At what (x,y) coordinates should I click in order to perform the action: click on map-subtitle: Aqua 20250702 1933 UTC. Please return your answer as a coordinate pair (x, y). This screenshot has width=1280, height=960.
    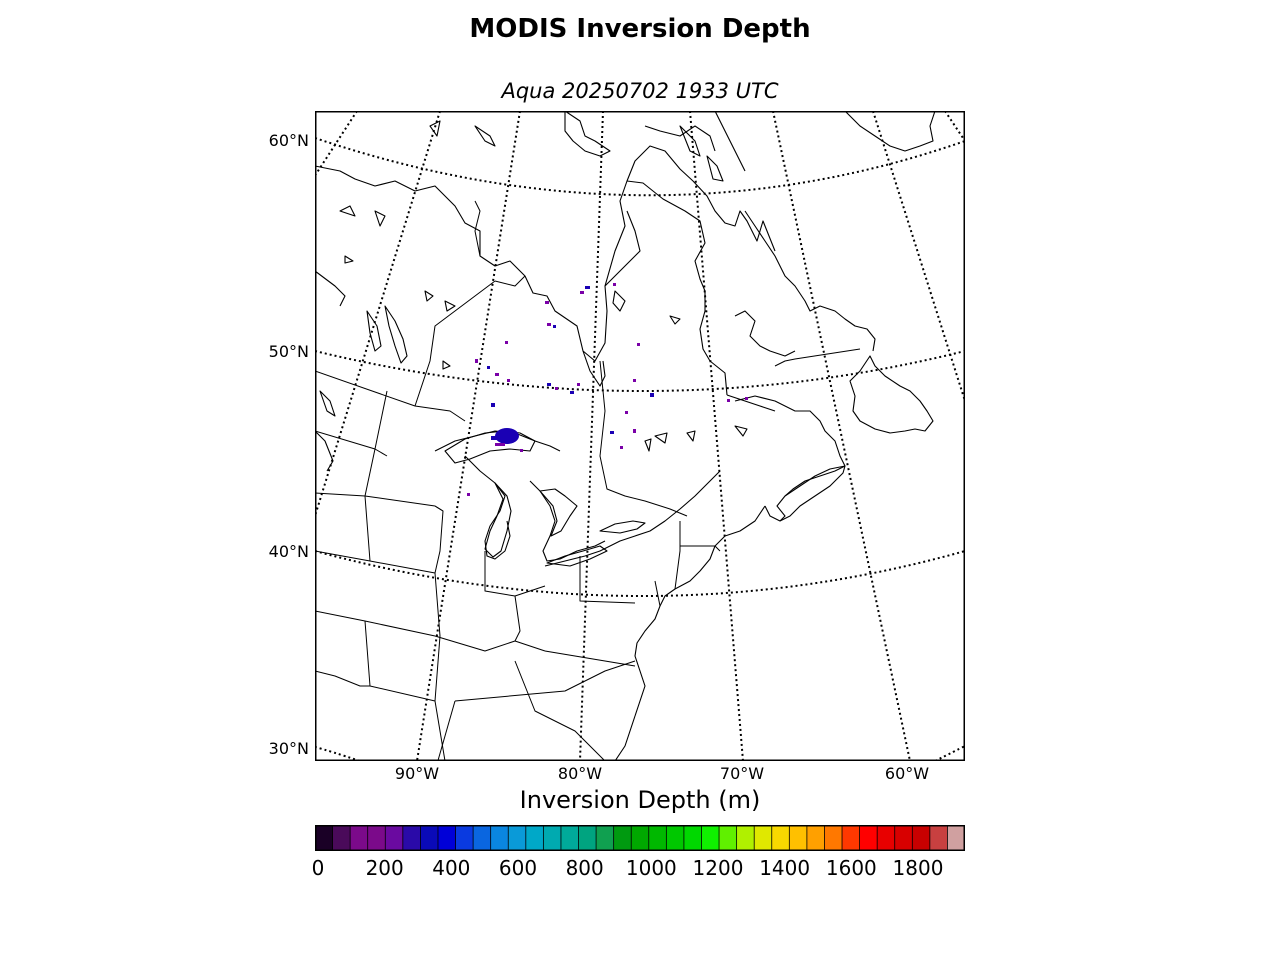
    Looking at the image, I should click on (640, 91).